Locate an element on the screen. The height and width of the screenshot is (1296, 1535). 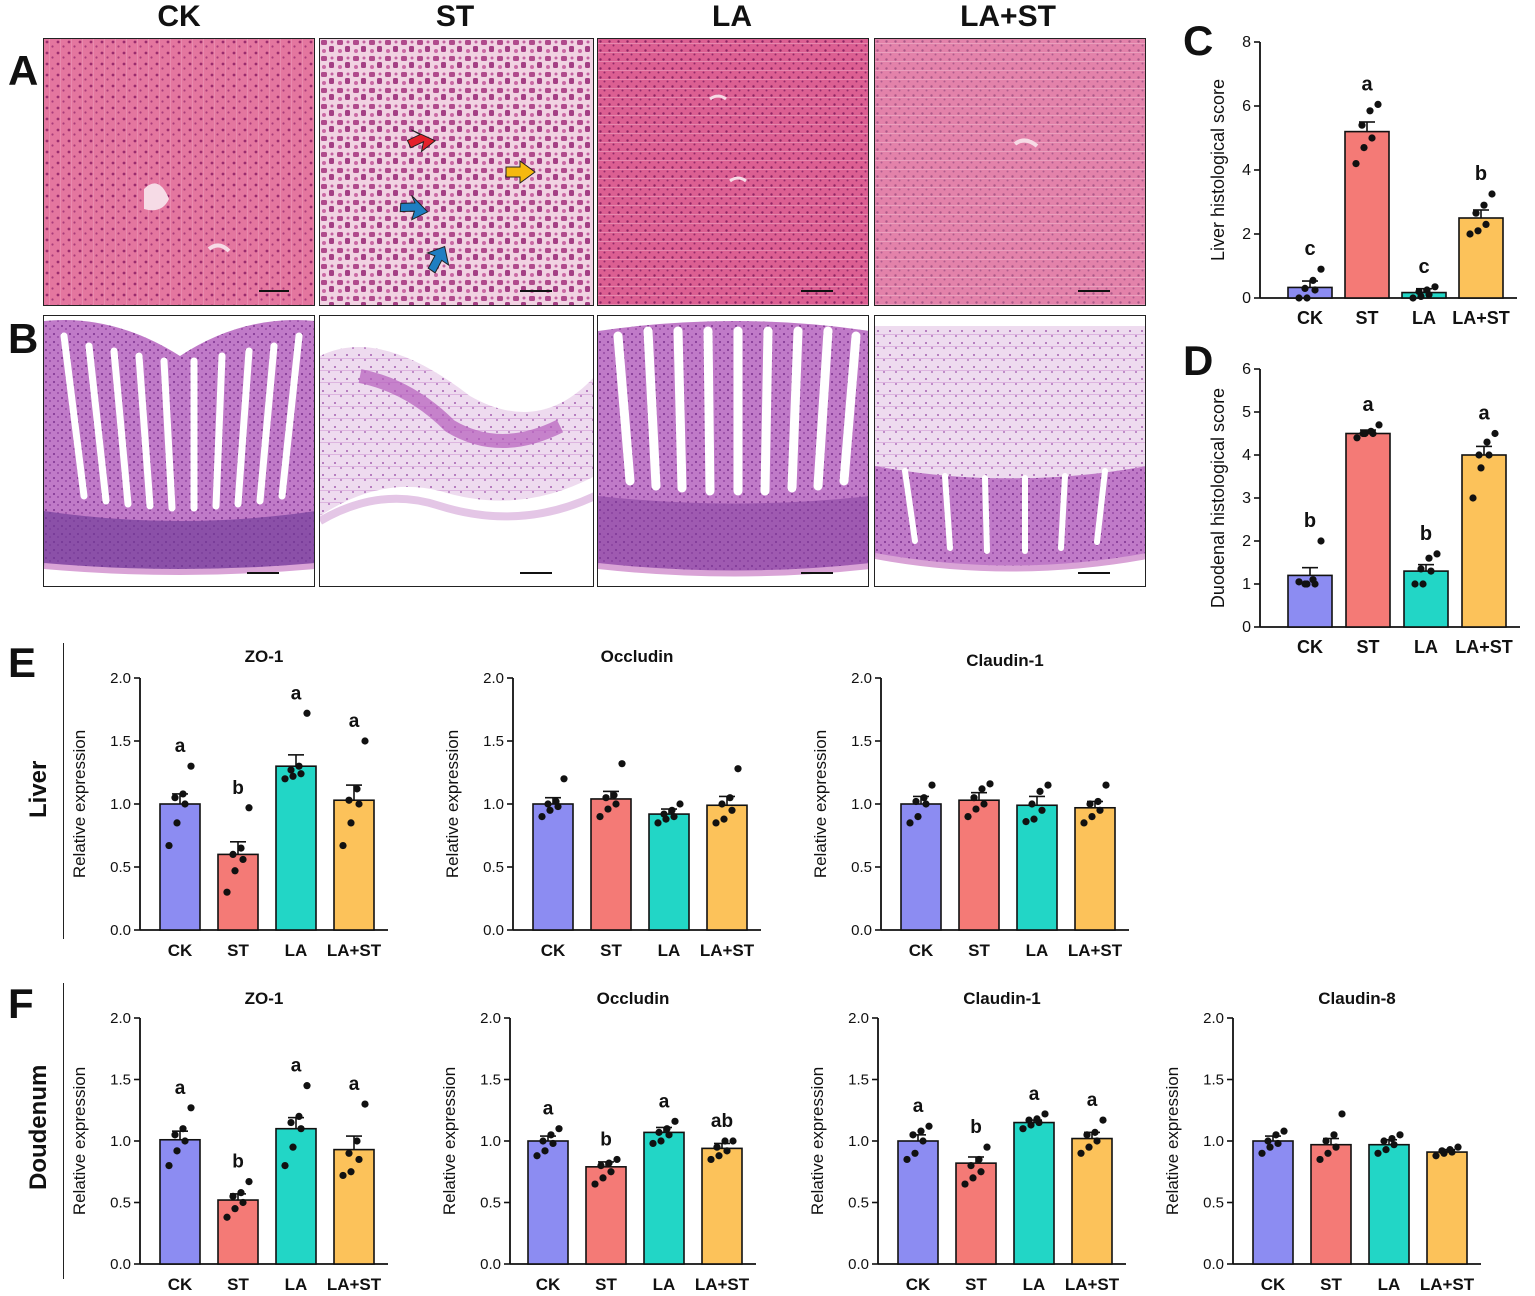
duodenum-bracket is located at coordinates (63, 1131).